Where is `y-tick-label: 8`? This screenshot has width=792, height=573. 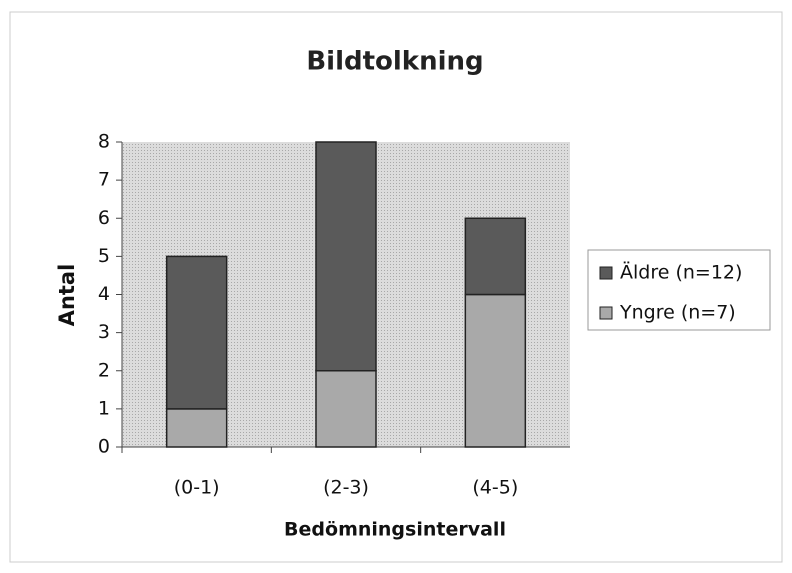 y-tick-label: 8 is located at coordinates (104, 142).